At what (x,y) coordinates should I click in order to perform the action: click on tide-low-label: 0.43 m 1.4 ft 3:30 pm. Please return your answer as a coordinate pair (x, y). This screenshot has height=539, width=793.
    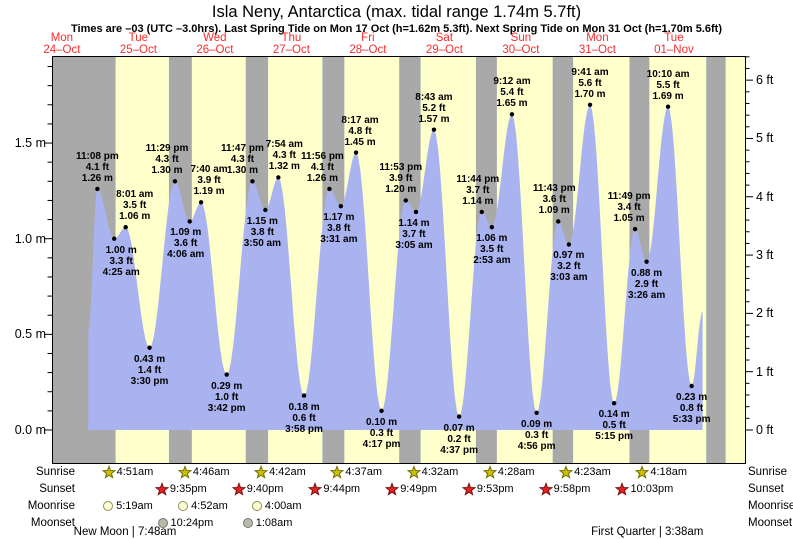
    Looking at the image, I should click on (149, 370).